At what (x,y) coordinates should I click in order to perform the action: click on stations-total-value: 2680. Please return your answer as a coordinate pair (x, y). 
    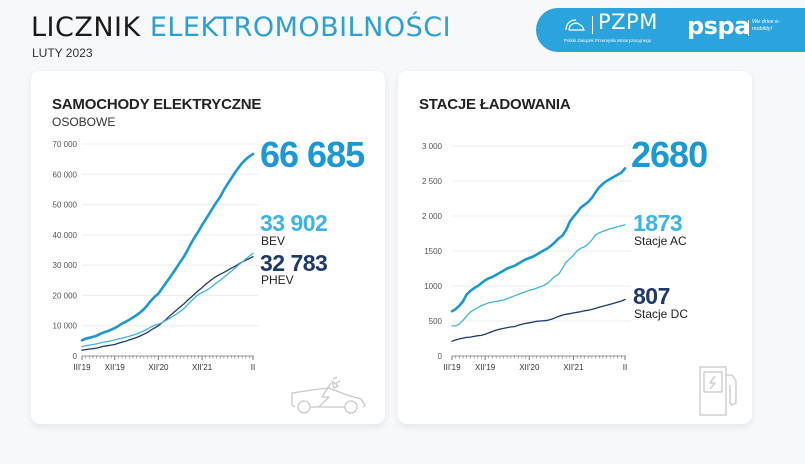
    Looking at the image, I should click on (669, 154).